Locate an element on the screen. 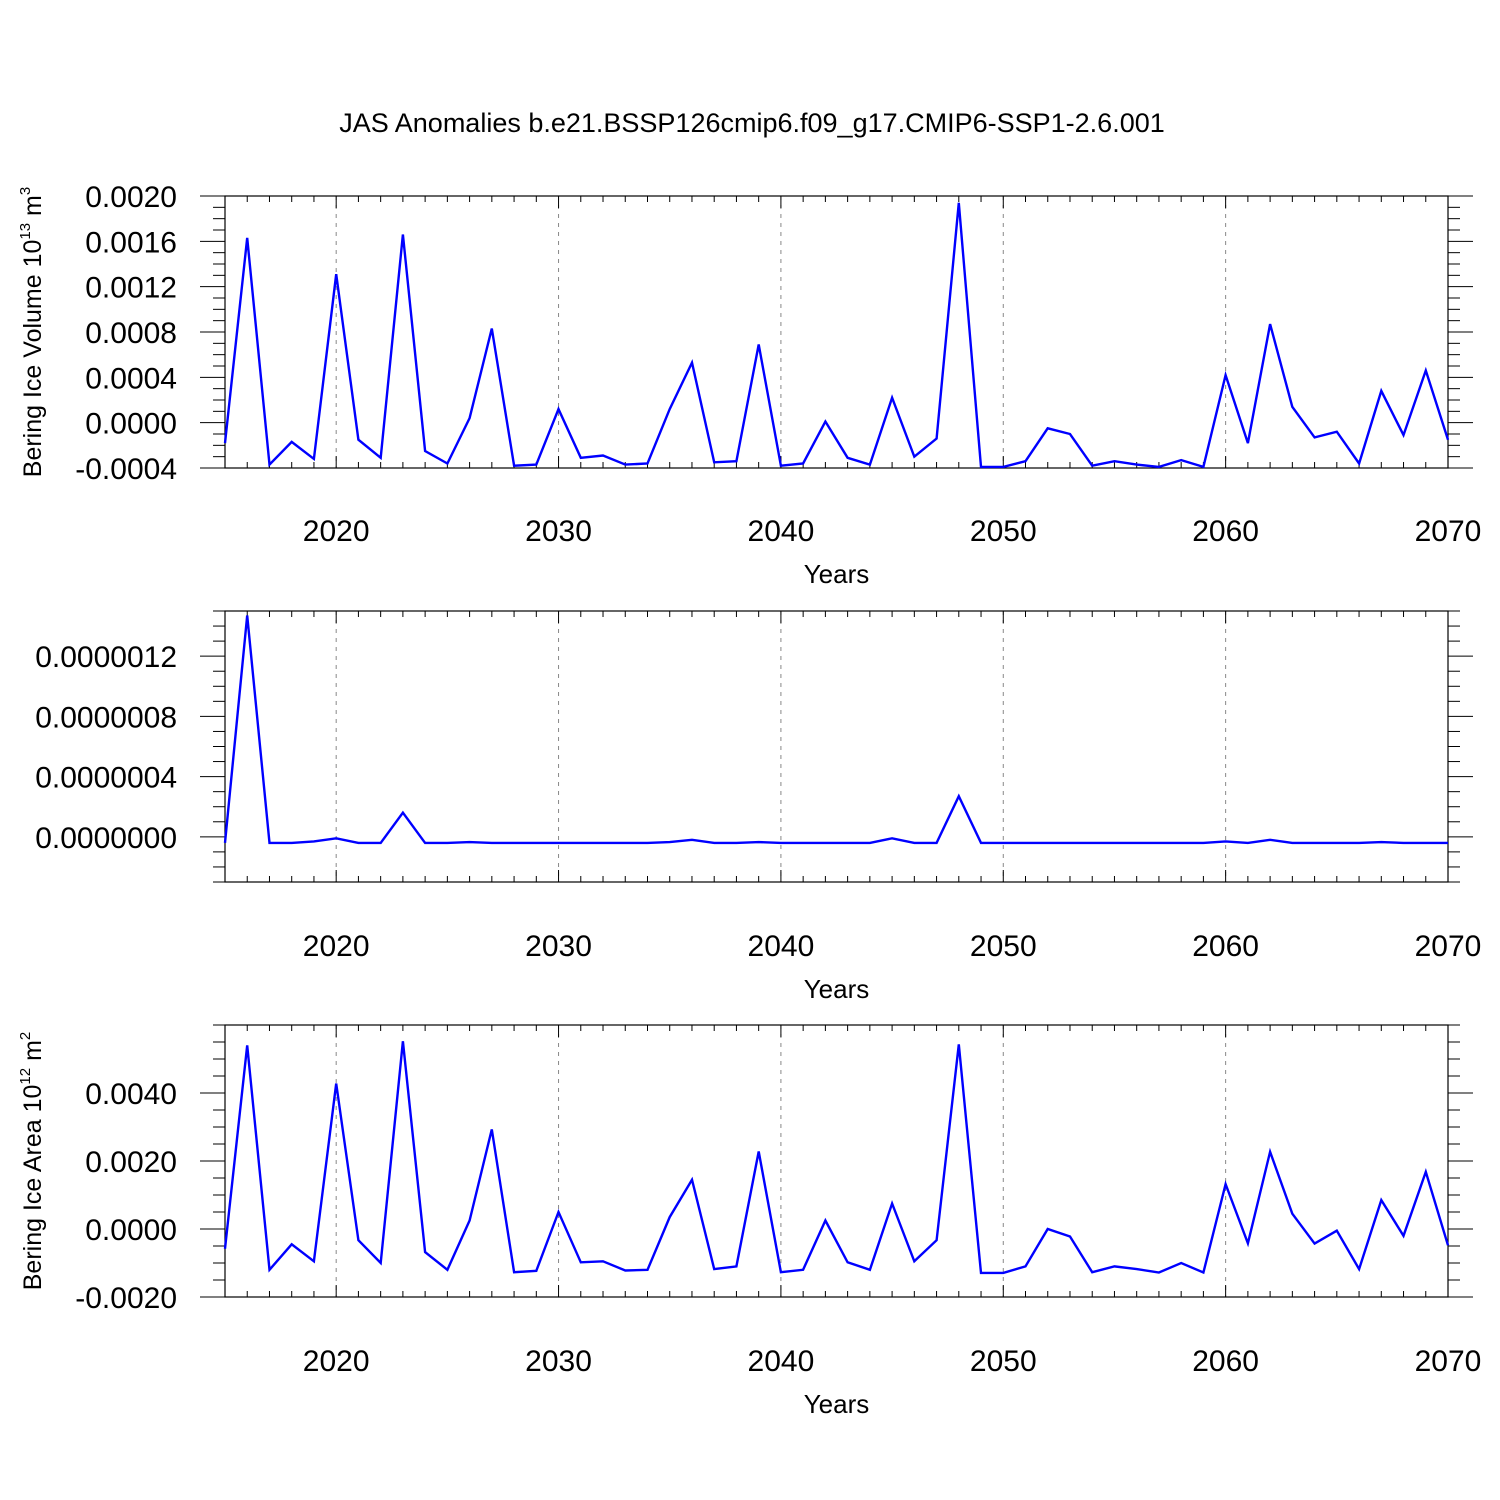 The image size is (1500, 1500). y-tick-label: 0.0000008 is located at coordinates (106, 717).